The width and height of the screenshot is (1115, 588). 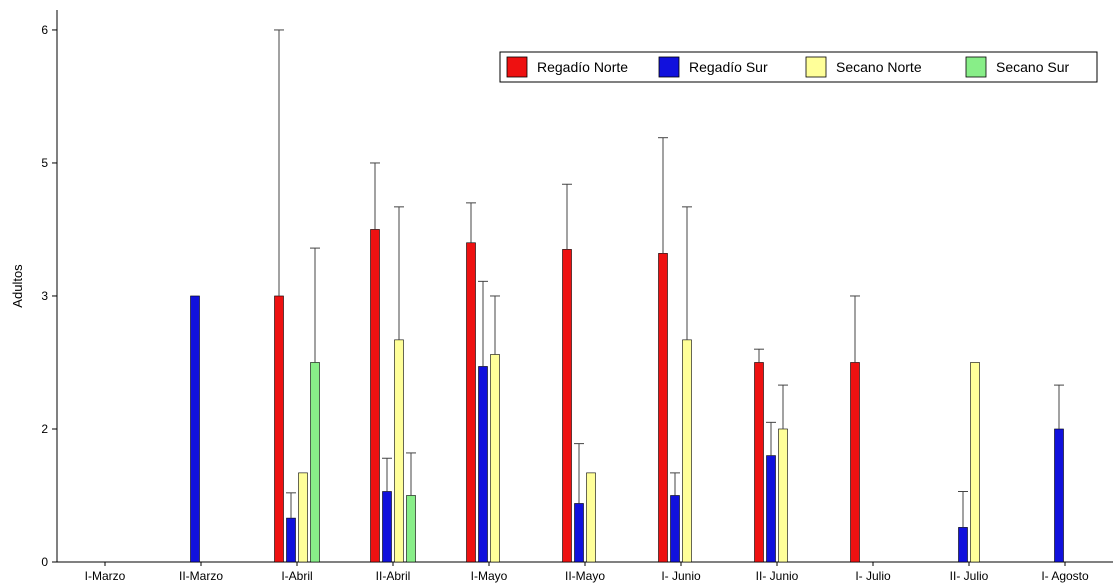 What do you see at coordinates (44, 30) in the screenshot?
I see `y-tick-label: 6` at bounding box center [44, 30].